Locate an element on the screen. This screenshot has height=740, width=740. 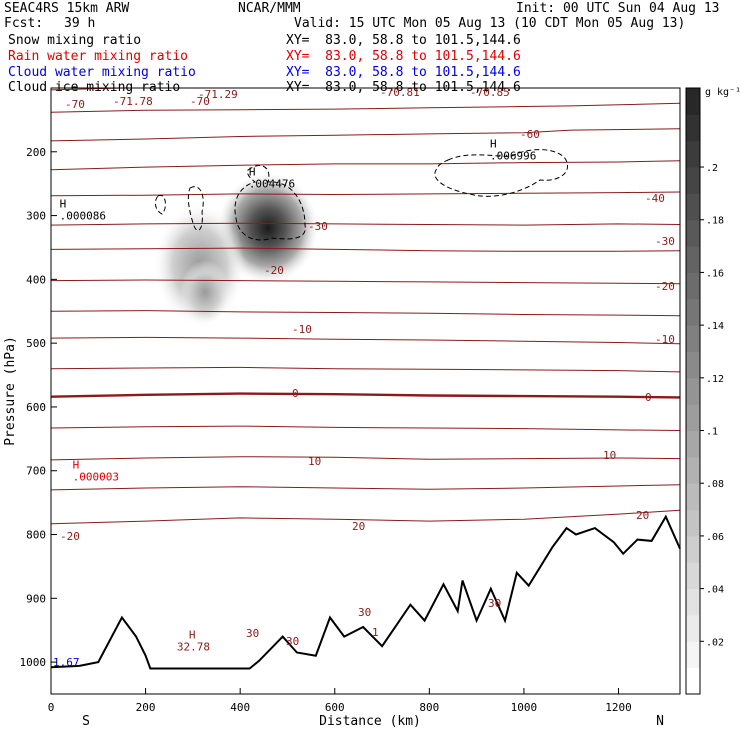
x-axis-right-end: N is located at coordinates (660, 721).